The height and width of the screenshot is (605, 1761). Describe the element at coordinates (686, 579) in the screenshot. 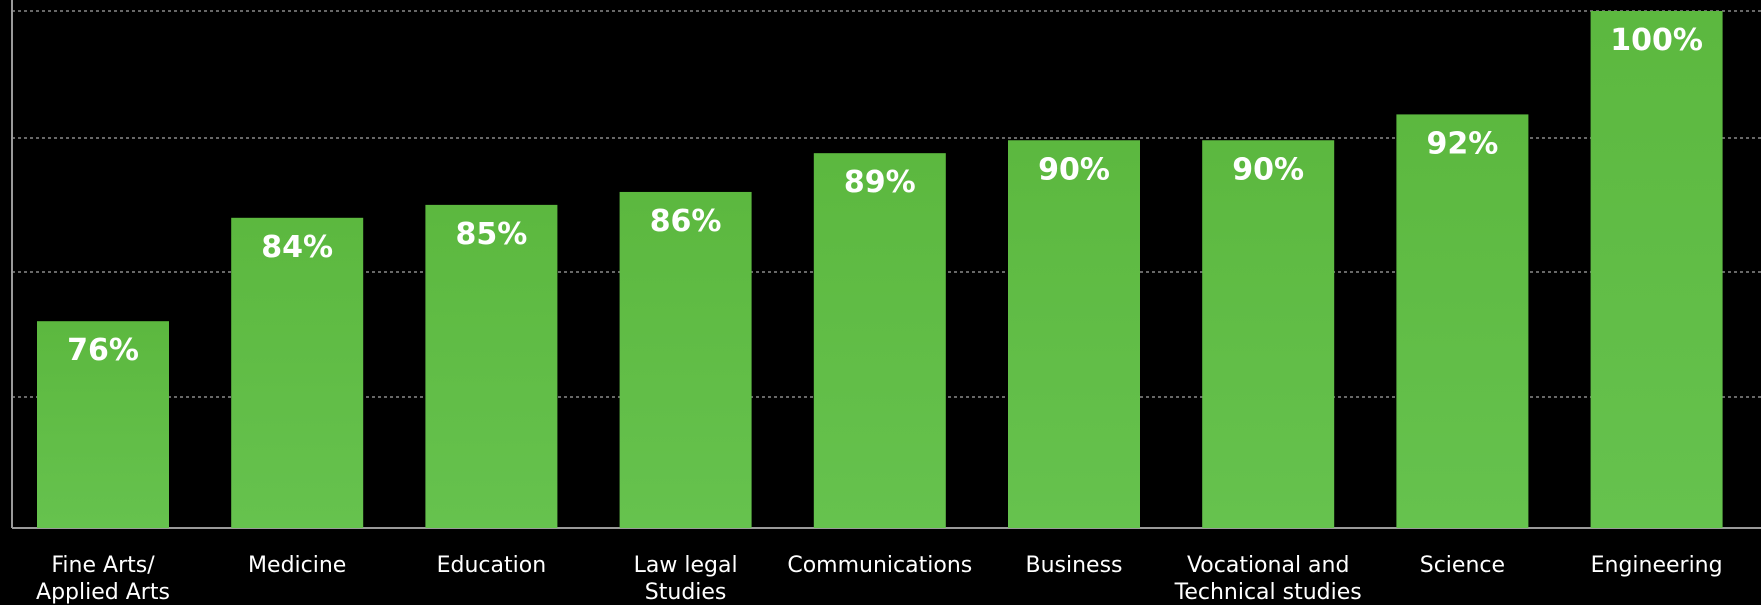

I see `category-label: Law legal Studies` at that location.